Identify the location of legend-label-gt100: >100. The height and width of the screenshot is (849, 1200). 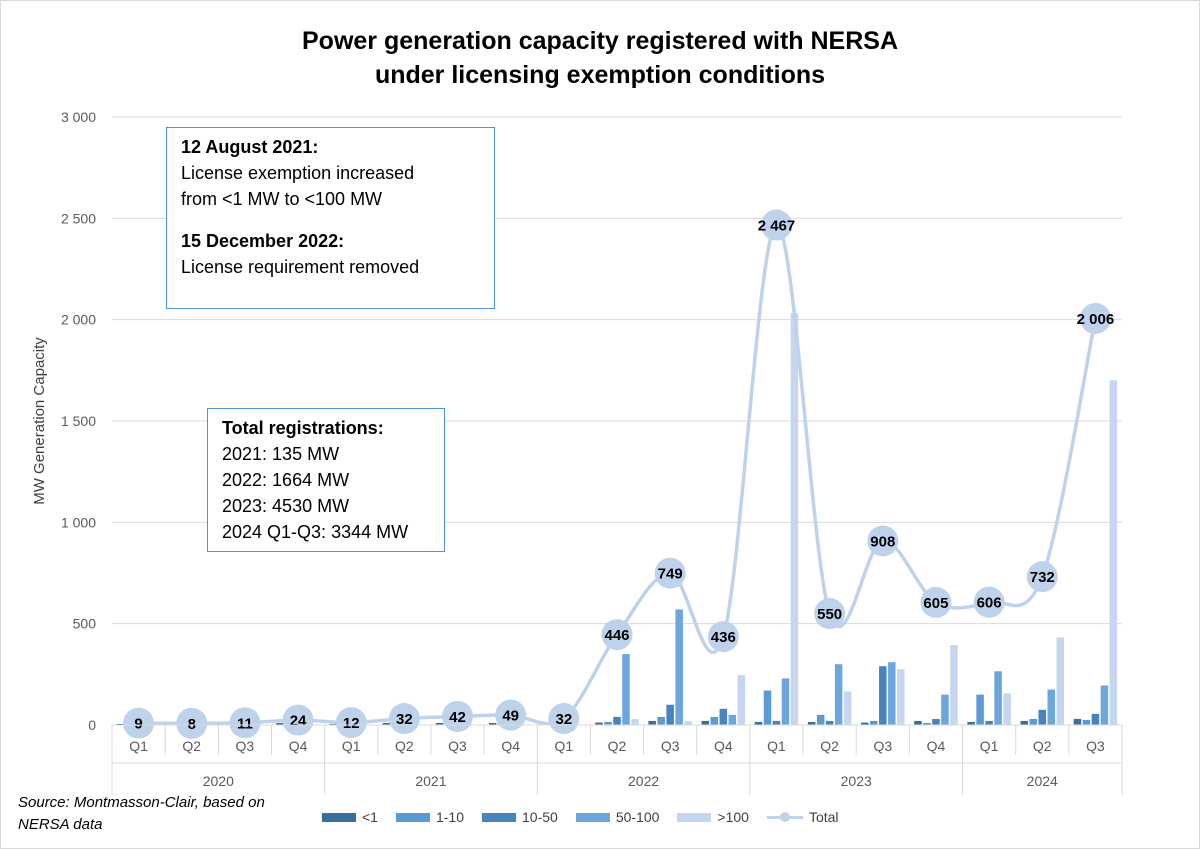
(733, 817).